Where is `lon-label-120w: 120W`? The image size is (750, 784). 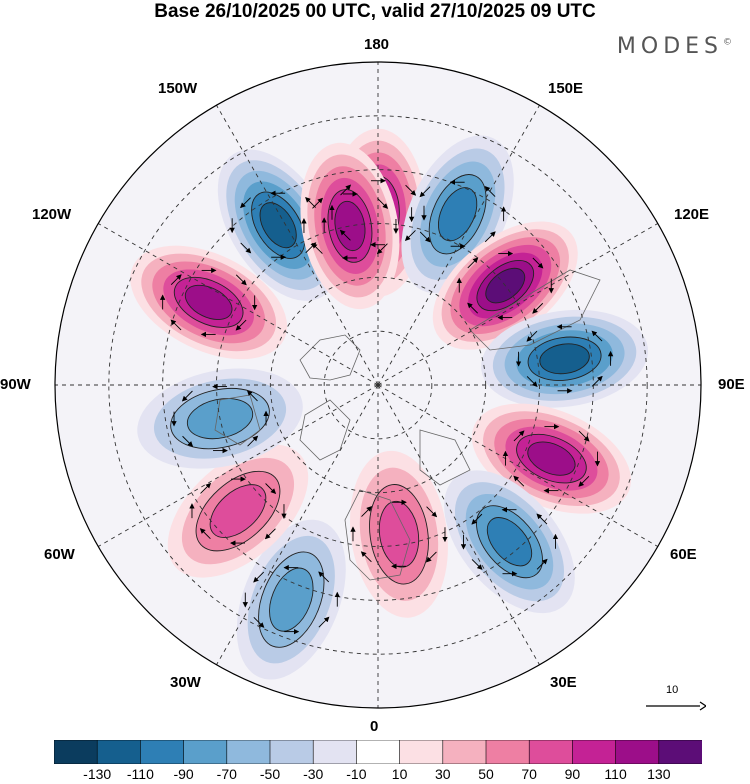 lon-label-120w: 120W is located at coordinates (52, 214).